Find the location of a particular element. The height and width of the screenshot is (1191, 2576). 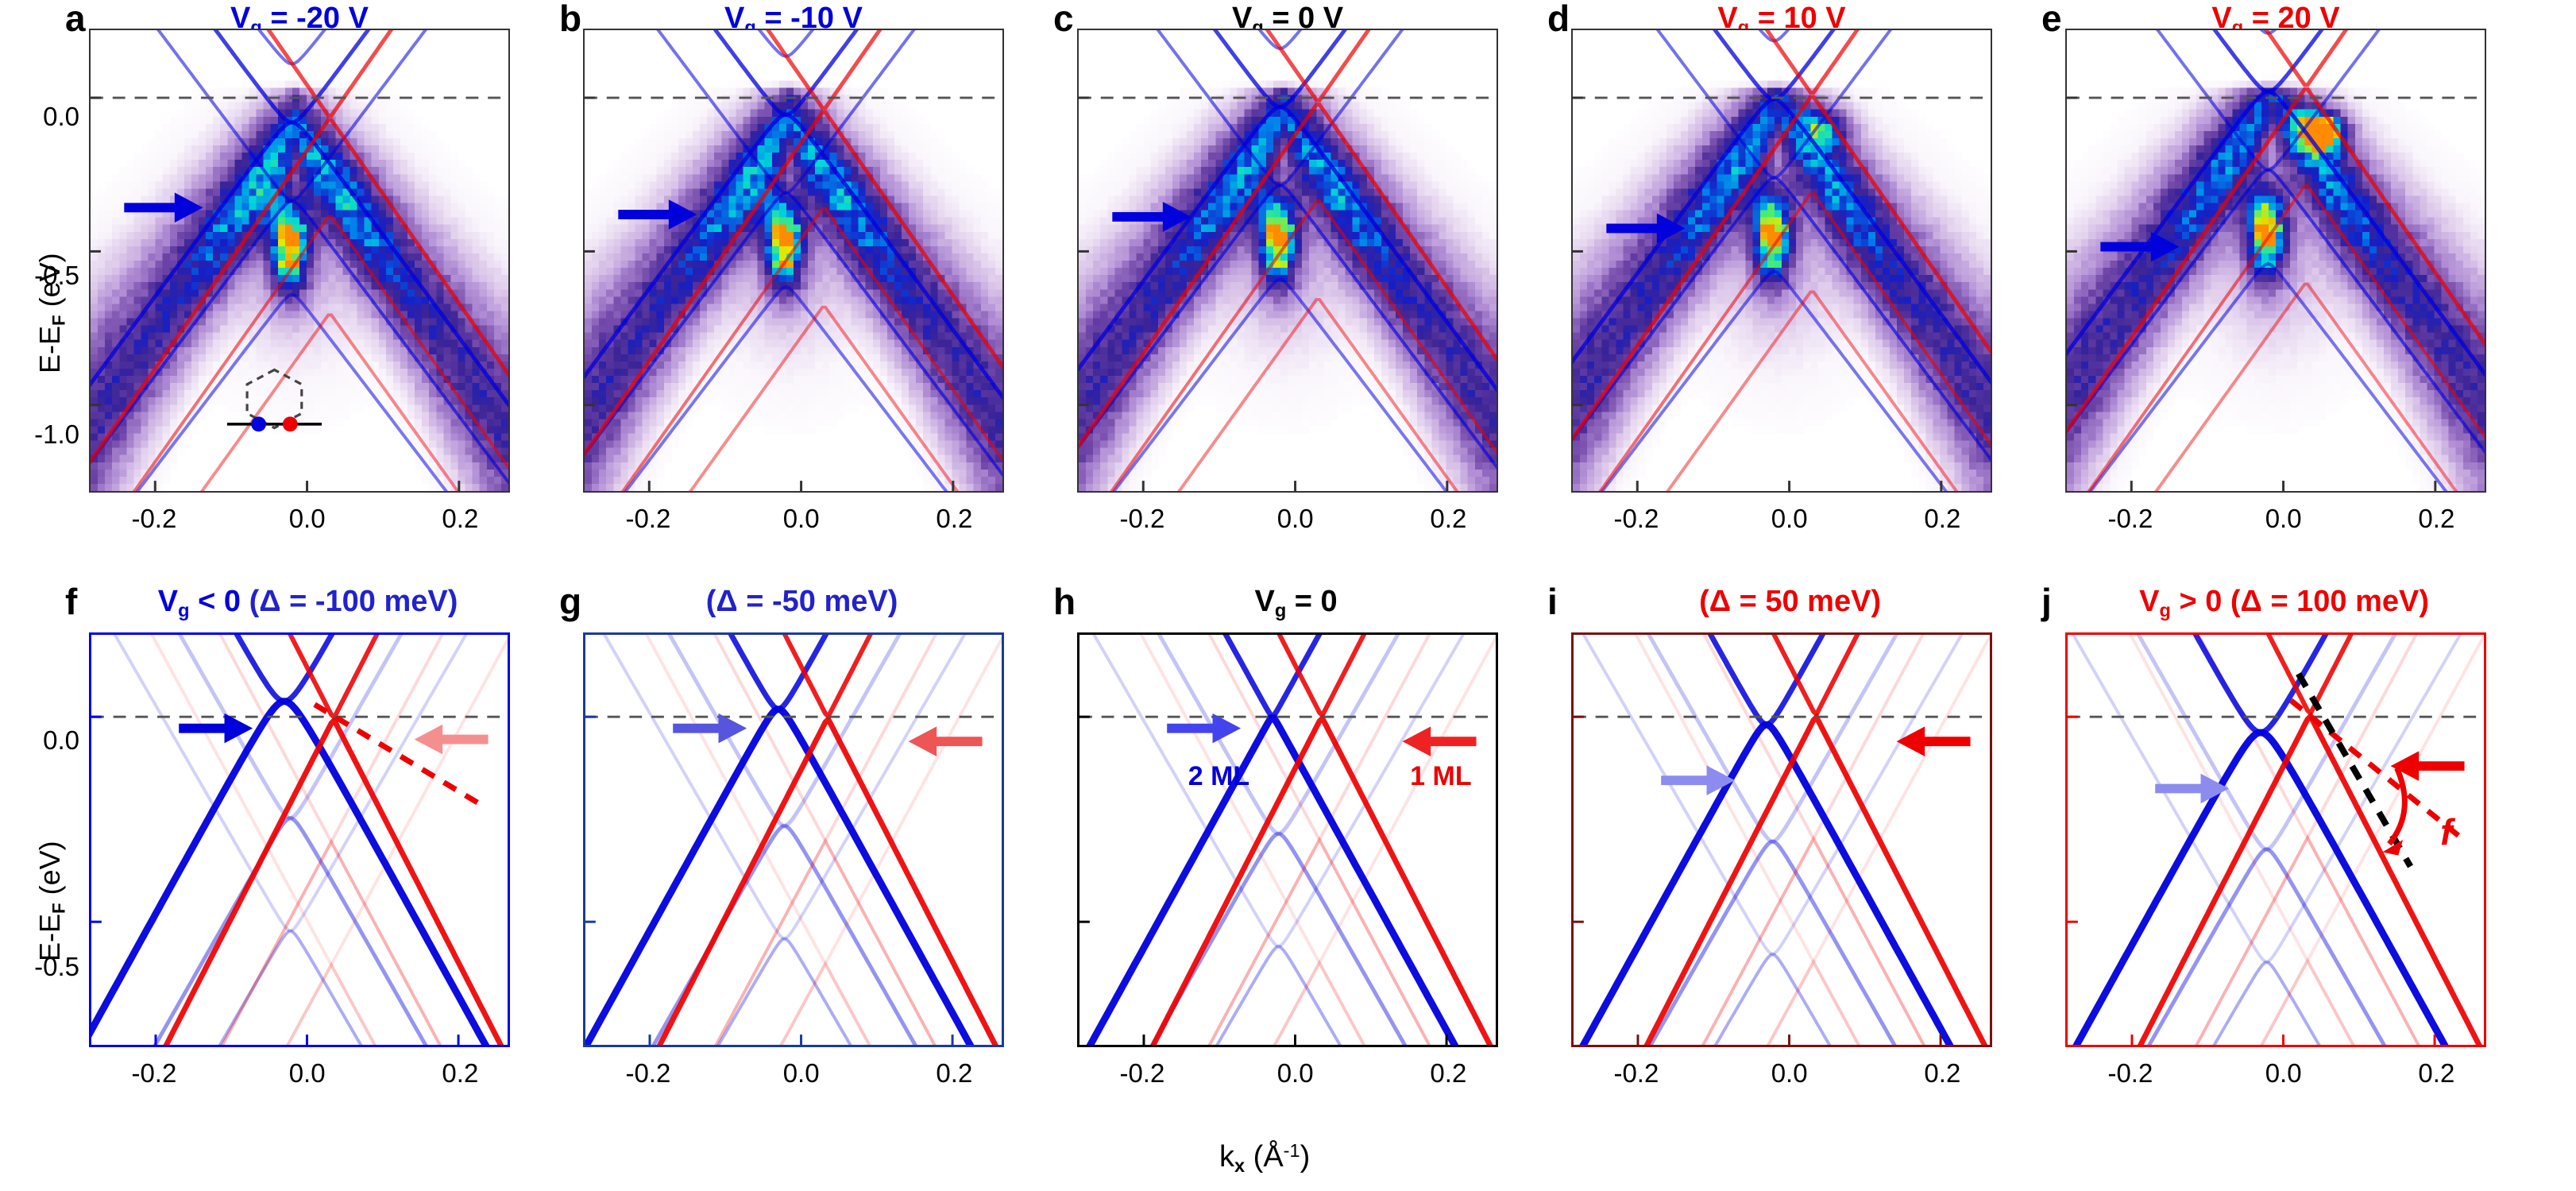

arpes-map-d is located at coordinates (1782, 260).